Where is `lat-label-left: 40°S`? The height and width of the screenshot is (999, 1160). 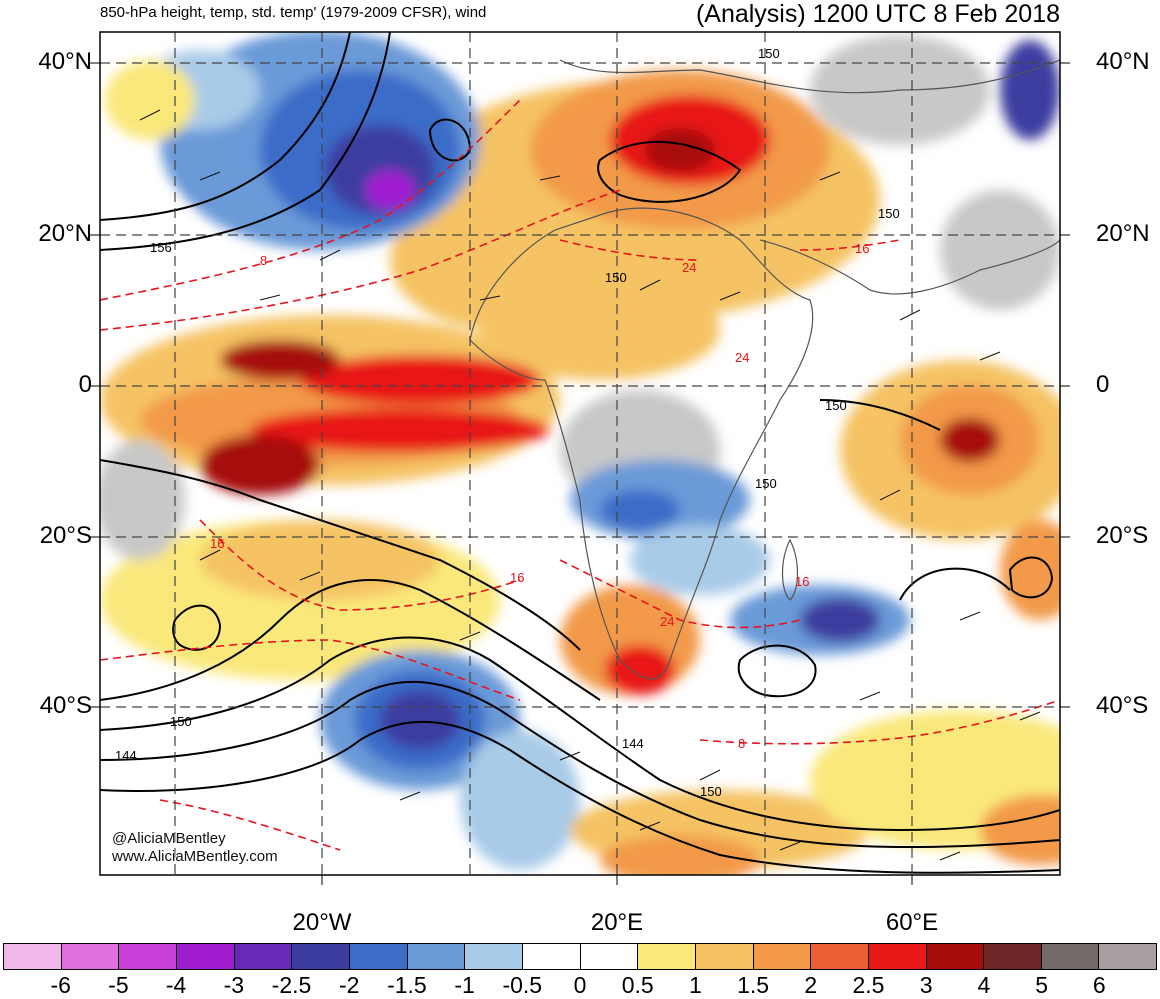 lat-label-left: 40°S is located at coordinates (65, 705).